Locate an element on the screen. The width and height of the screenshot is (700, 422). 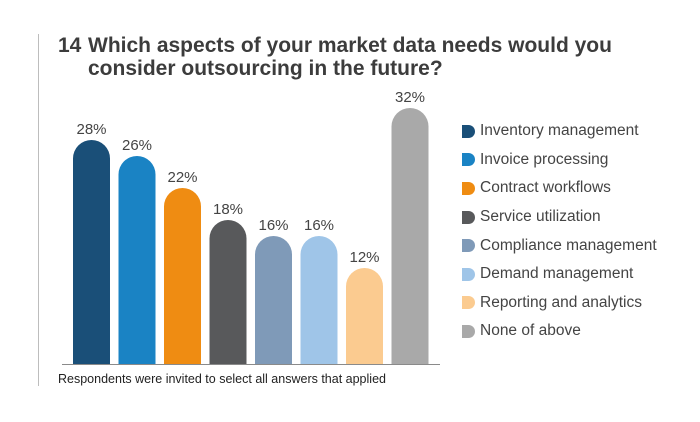
legend-item: Contract workflows is located at coordinates (559, 188).